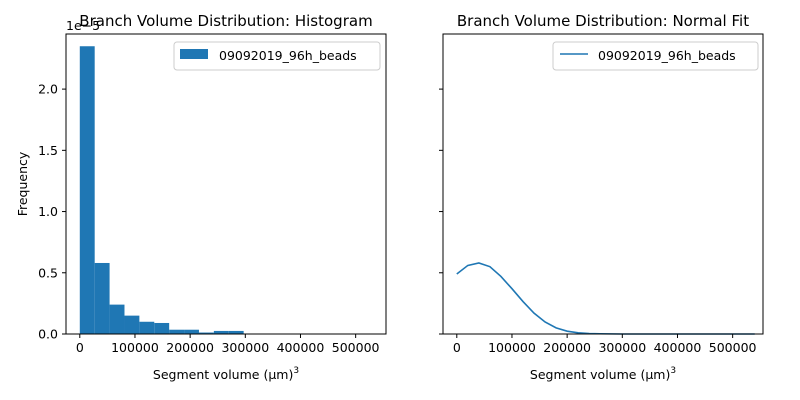 Image resolution: width=800 pixels, height=400 pixels. Describe the element at coordinates (83, 25) in the screenshot. I see `y-scale-note: 1e−5` at that location.